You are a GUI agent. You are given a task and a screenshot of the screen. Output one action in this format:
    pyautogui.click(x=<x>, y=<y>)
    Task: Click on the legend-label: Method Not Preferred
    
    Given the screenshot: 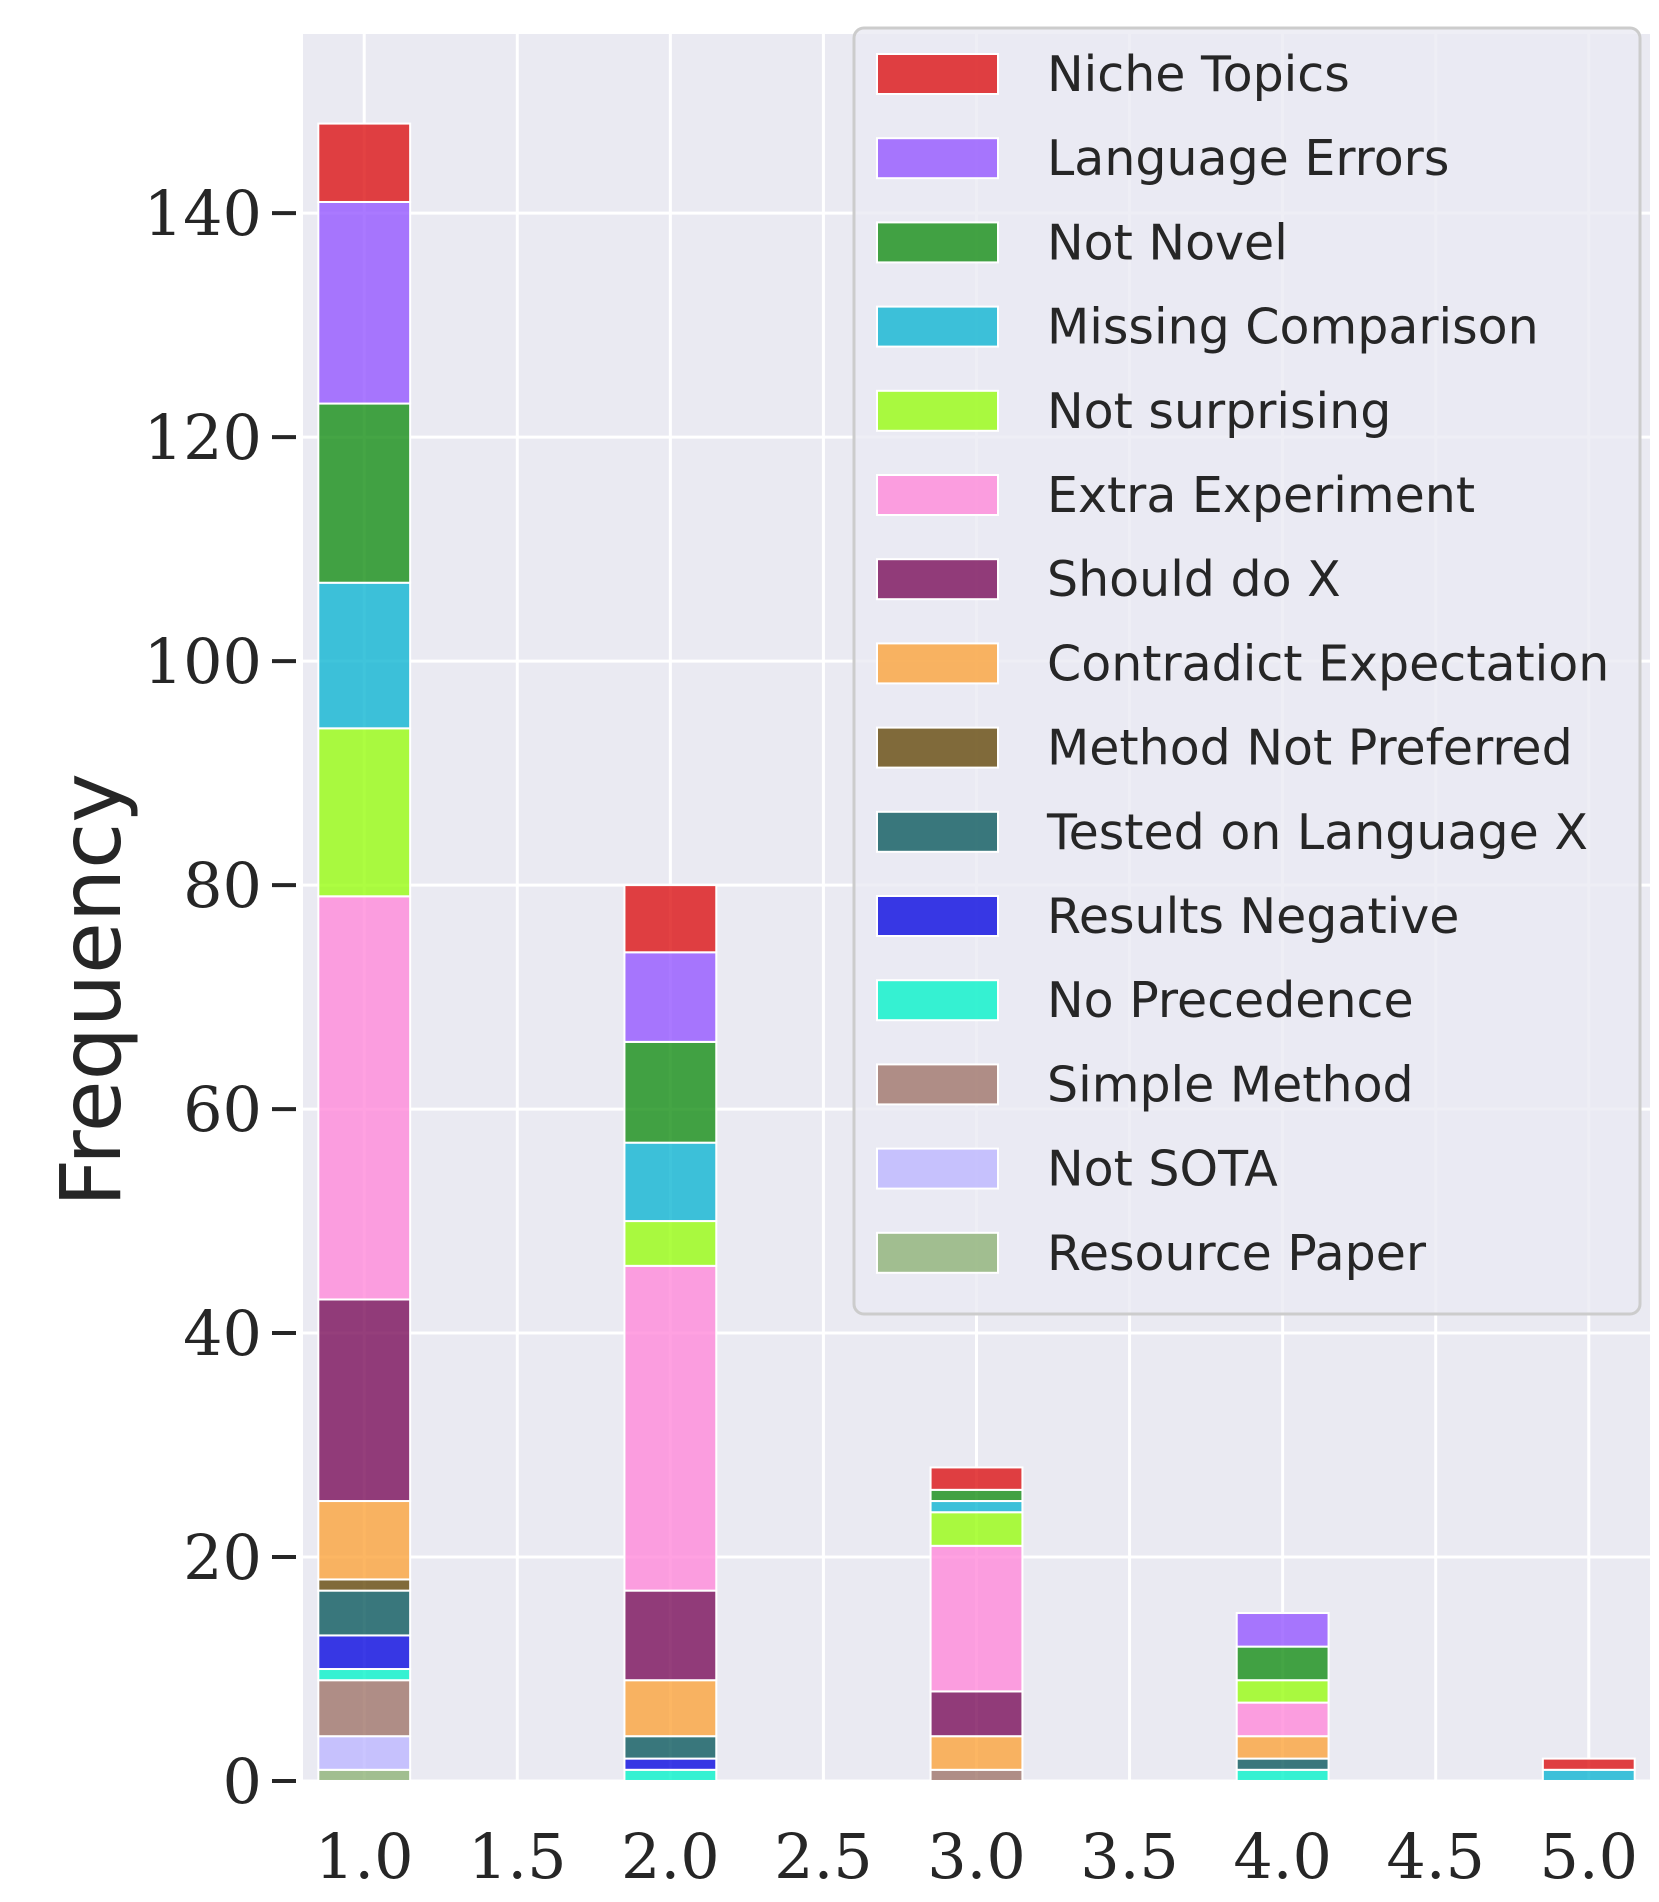 What is the action you would take?
    pyautogui.click(x=1310, y=748)
    